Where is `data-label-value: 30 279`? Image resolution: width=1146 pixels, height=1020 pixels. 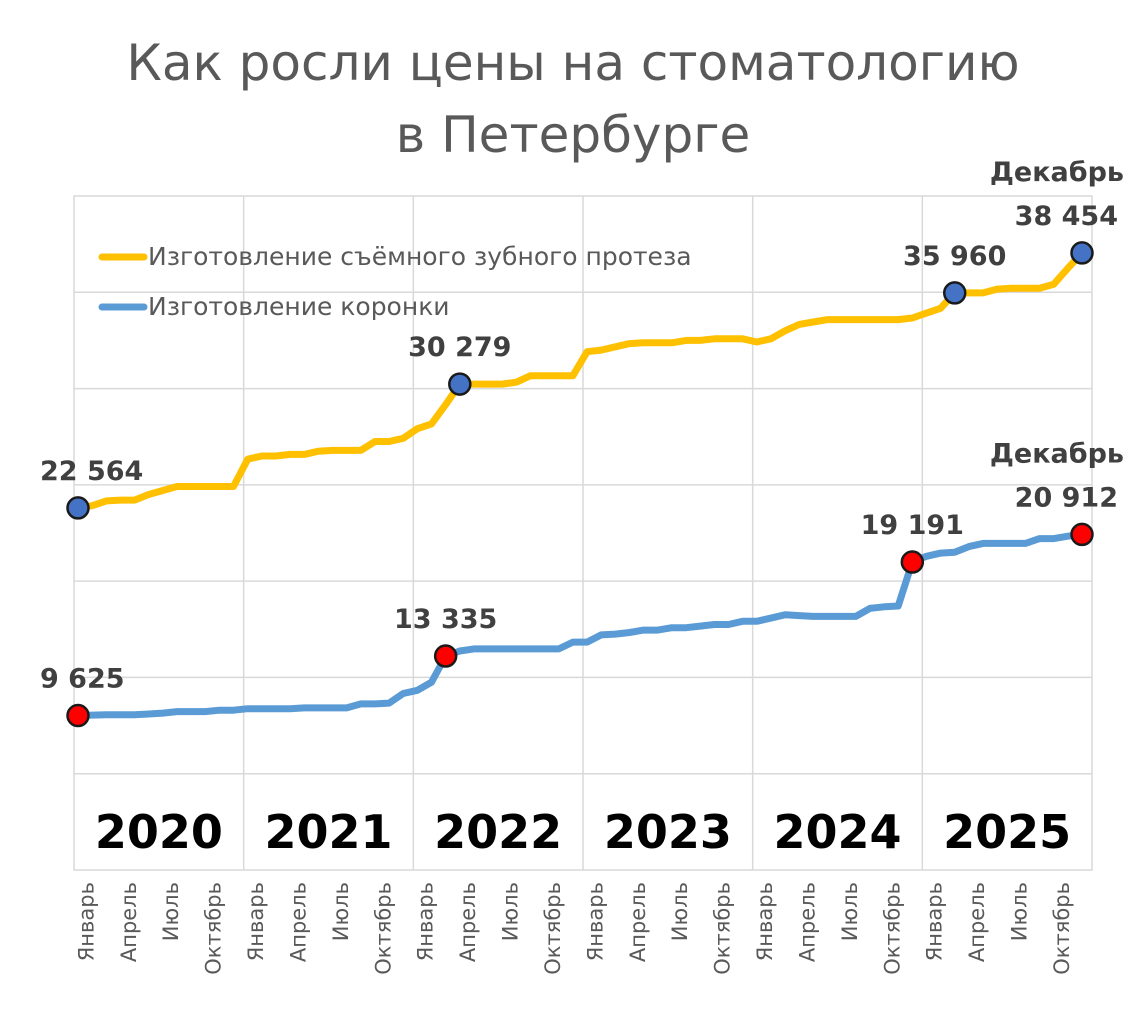
data-label-value: 30 279 is located at coordinates (459, 347).